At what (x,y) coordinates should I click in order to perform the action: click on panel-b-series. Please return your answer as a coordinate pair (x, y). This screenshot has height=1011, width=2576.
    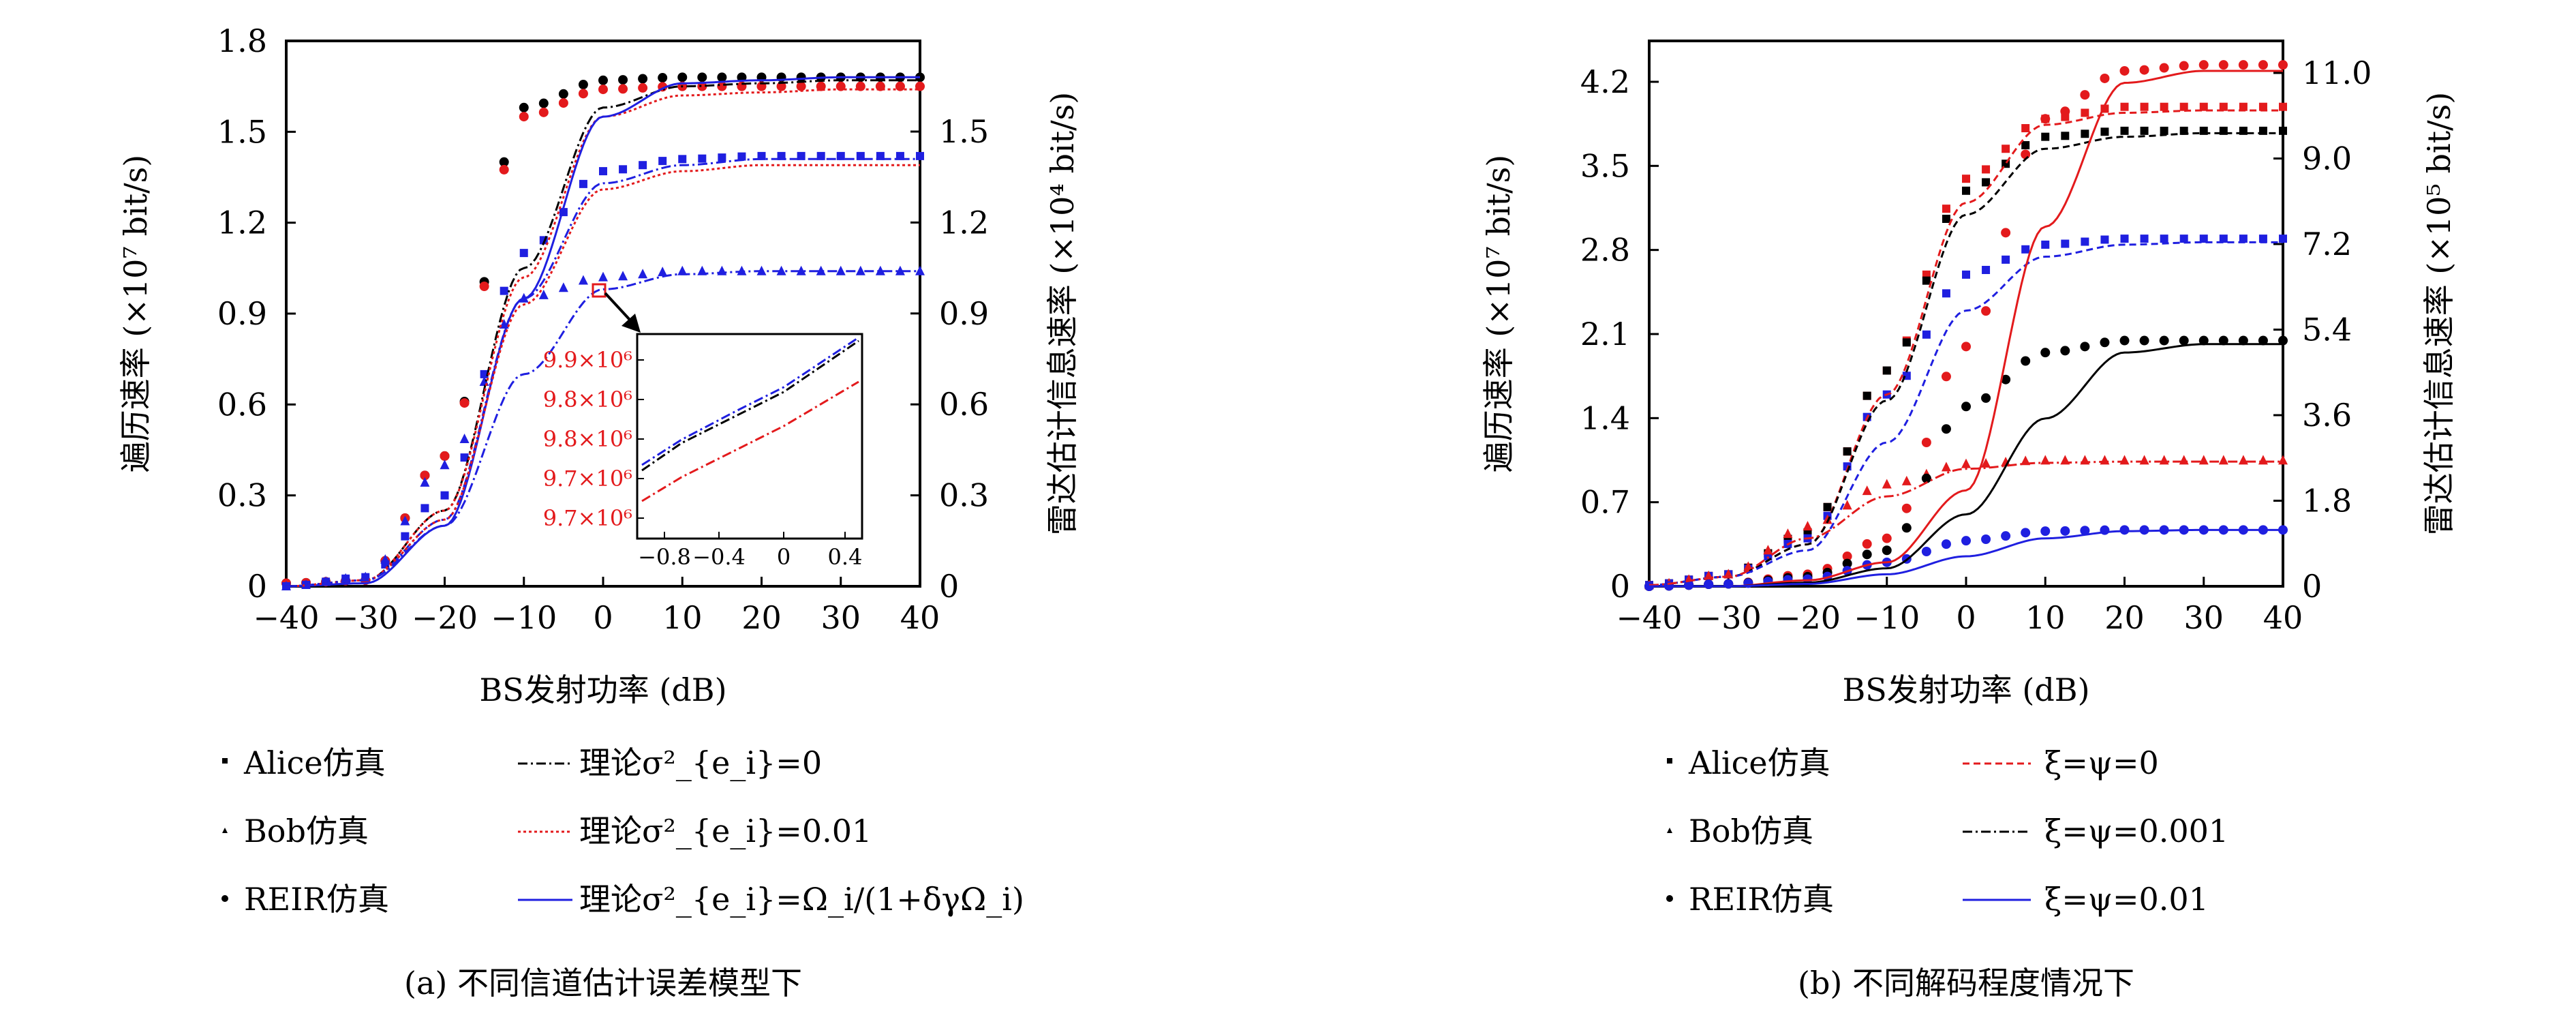
    Looking at the image, I should click on (1966, 325).